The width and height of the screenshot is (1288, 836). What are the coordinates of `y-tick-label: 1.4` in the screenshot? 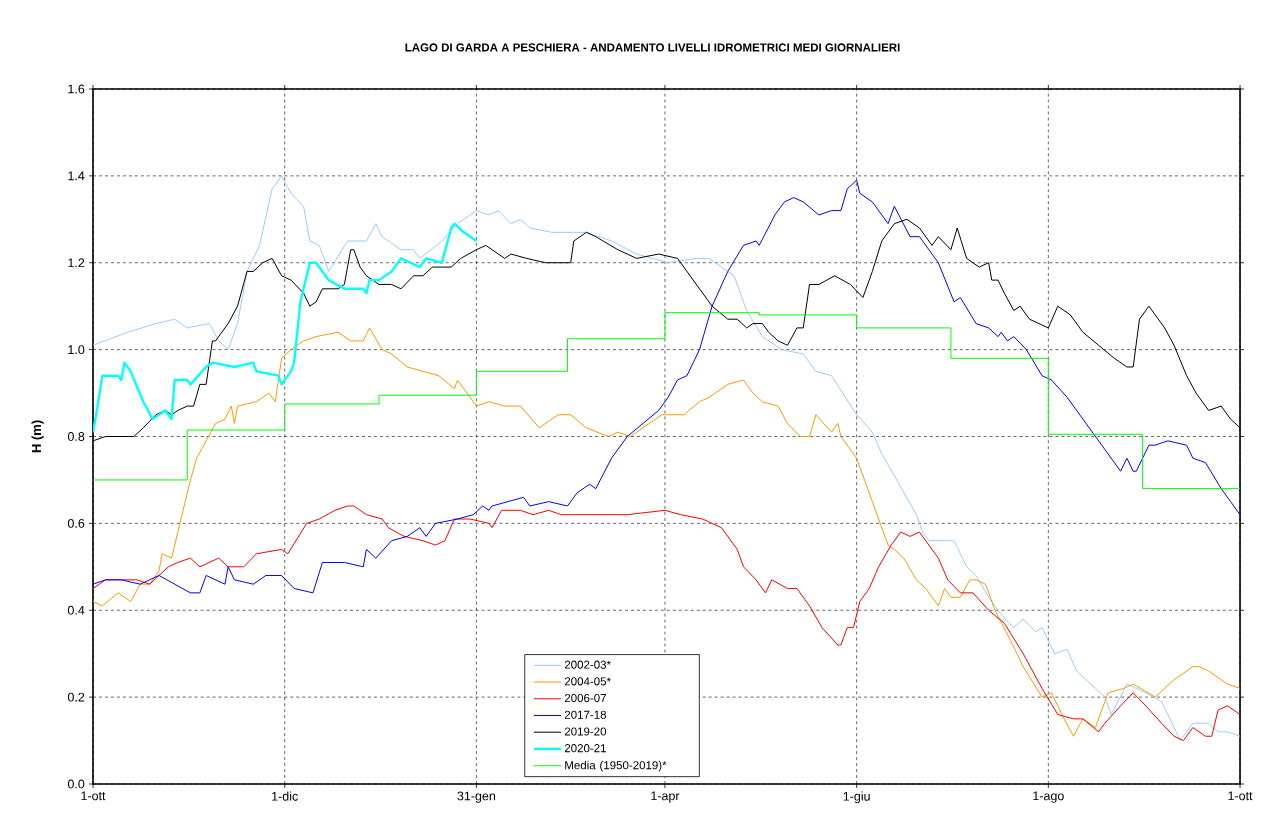 It's located at (76, 176).